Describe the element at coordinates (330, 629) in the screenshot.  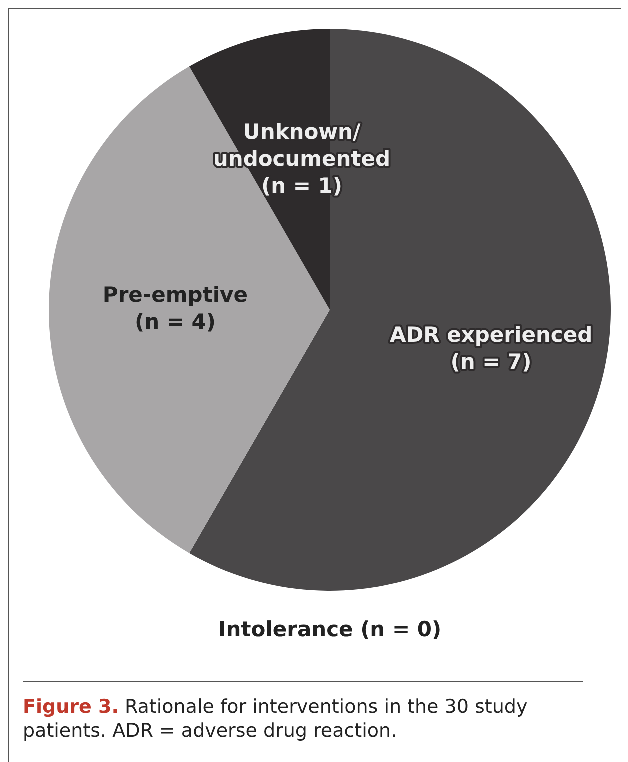
I see `category-label: Intolerance (n = 0)` at that location.